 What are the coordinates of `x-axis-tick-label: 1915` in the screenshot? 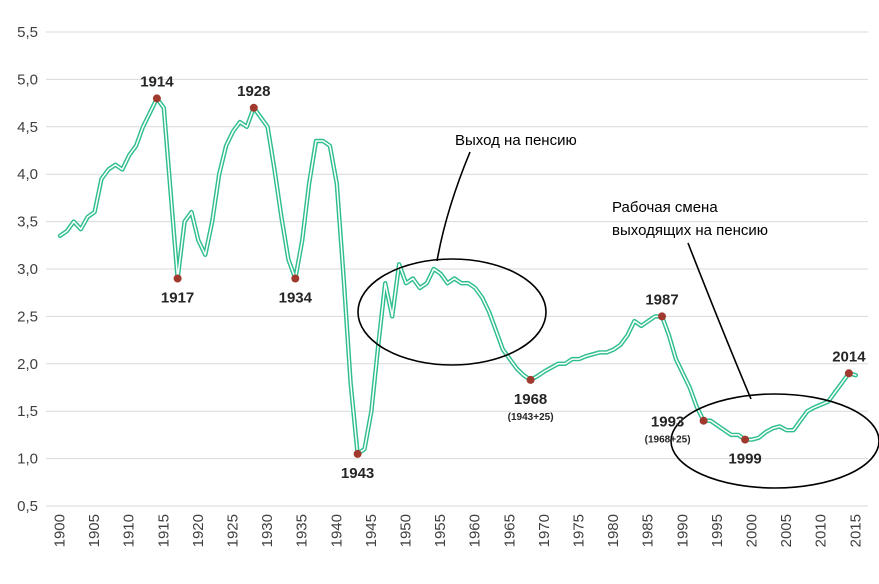 It's located at (163, 530).